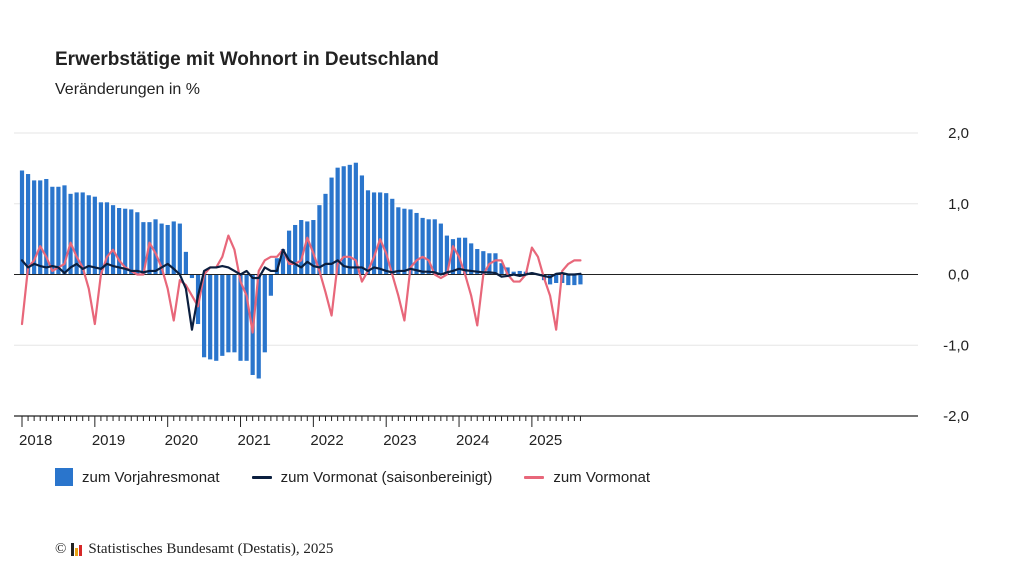 This screenshot has width=1024, height=576. I want to click on legend-item-vorjahresmonat: zum Vorjahresmonat, so click(137, 477).